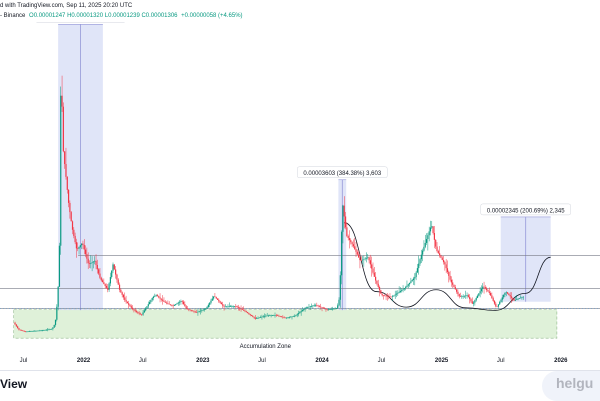 This screenshot has height=401, width=600. I want to click on watermark-badge: helgu, so click(571, 386).